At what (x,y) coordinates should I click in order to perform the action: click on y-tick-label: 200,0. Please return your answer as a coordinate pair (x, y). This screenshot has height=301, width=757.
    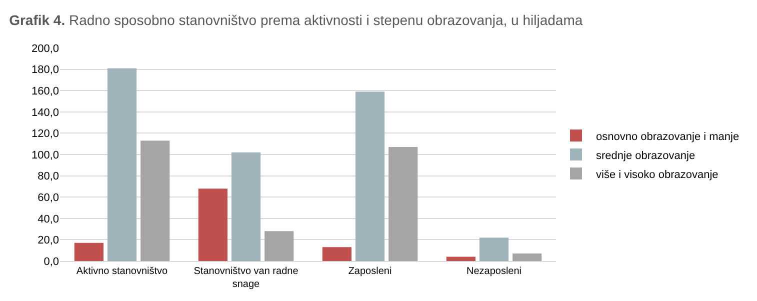
    Looking at the image, I should click on (45, 48).